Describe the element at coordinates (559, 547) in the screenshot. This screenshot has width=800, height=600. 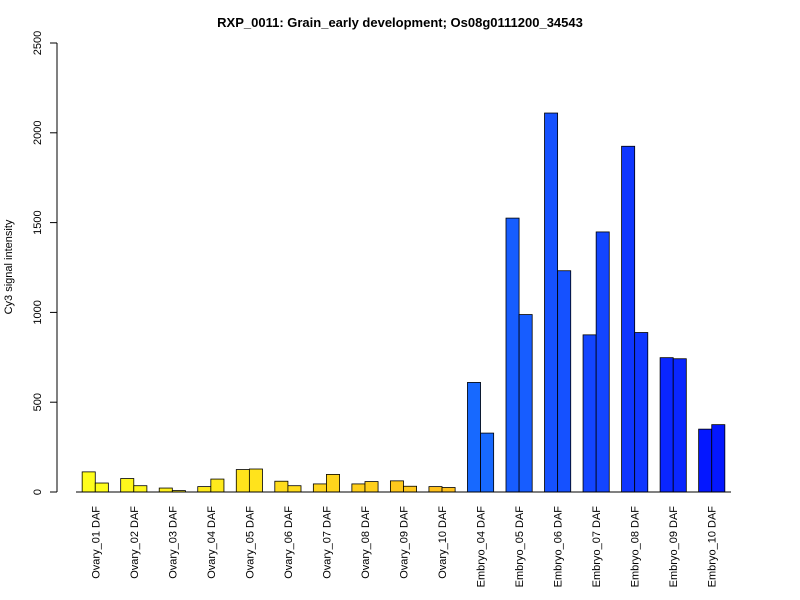
I see `x-tick-label: Embryo_06 DAF` at that location.